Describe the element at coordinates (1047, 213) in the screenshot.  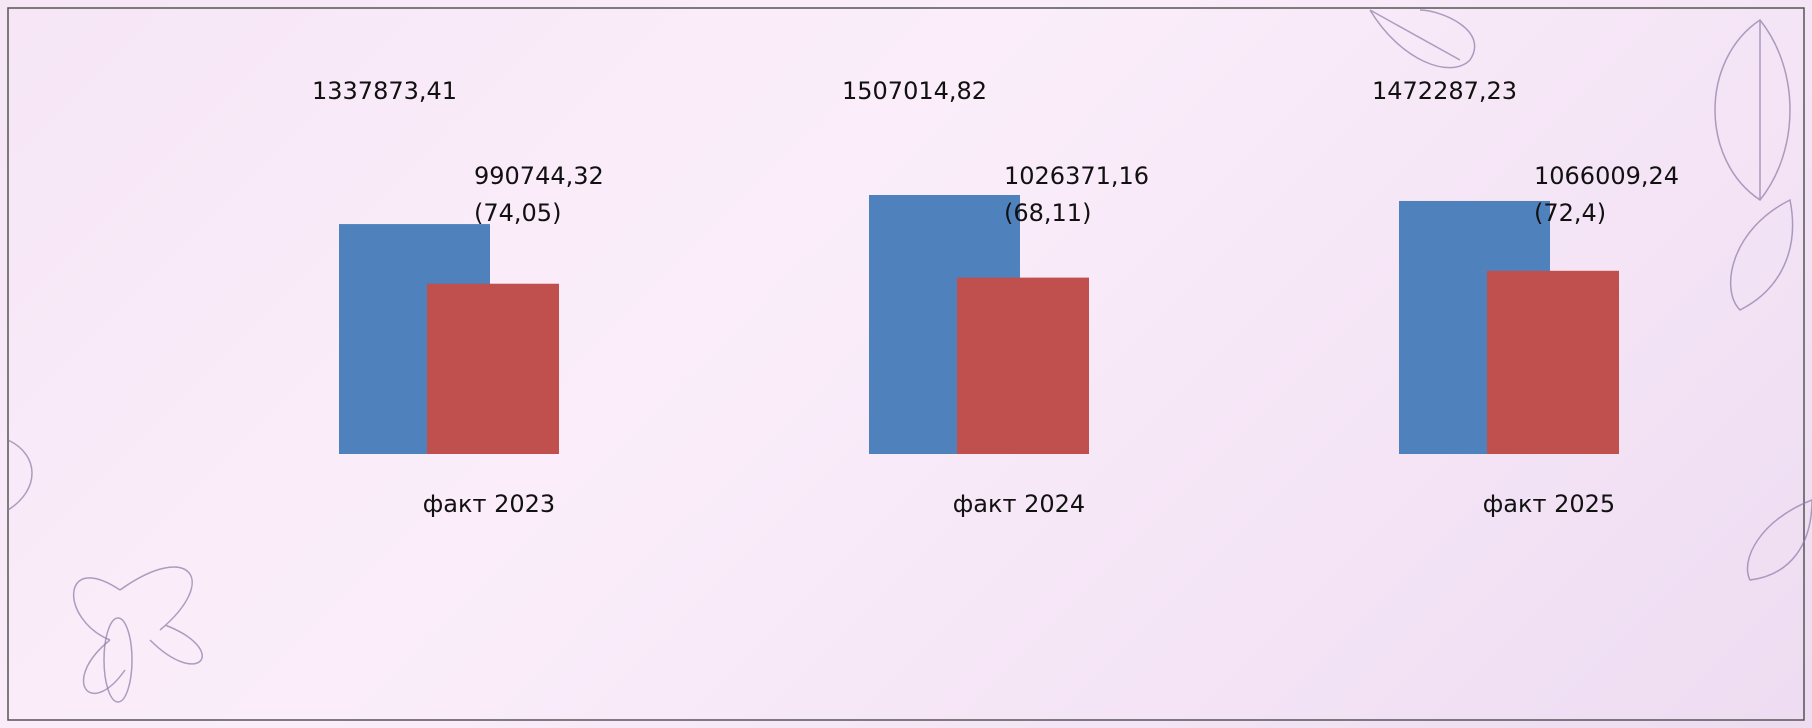
I see `percent-label: (68,11)` at that location.